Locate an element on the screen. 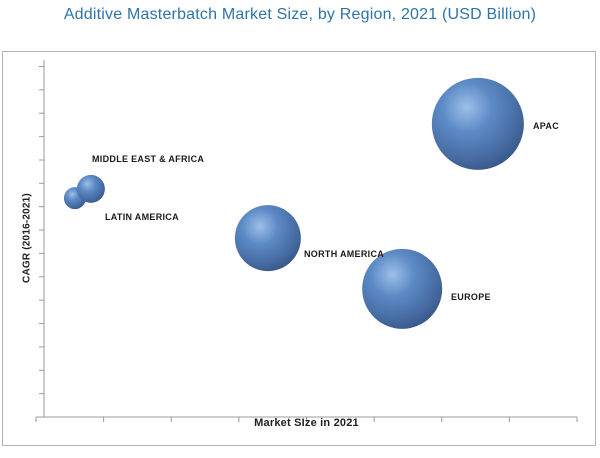  bubble-label: NORTH AMERICA is located at coordinates (344, 254).